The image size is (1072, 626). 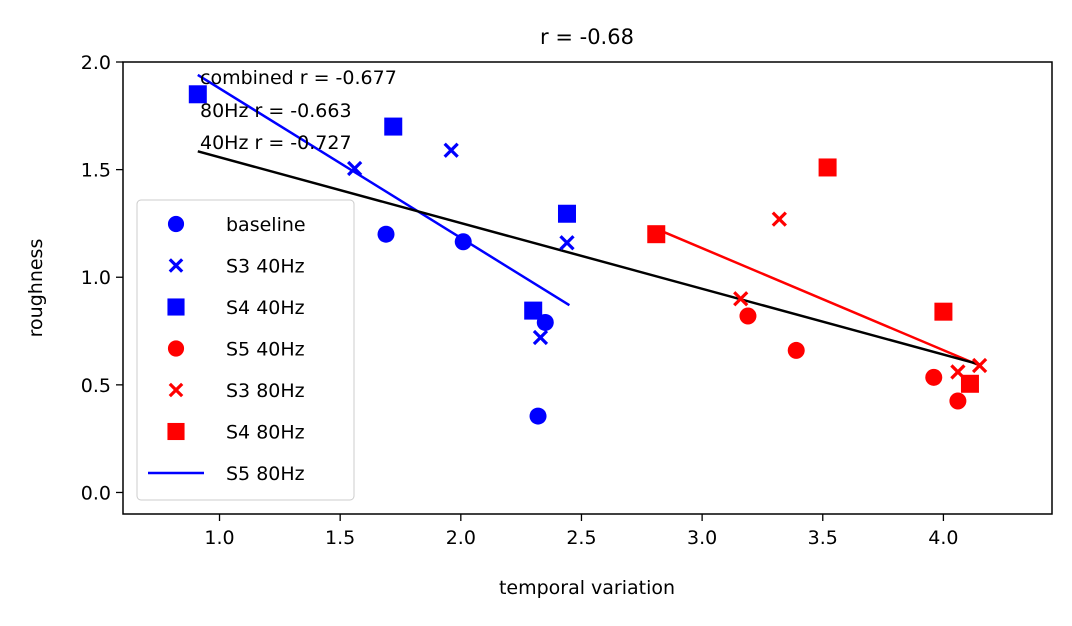 I want to click on x-tick-label: 4.0, so click(x=943, y=538).